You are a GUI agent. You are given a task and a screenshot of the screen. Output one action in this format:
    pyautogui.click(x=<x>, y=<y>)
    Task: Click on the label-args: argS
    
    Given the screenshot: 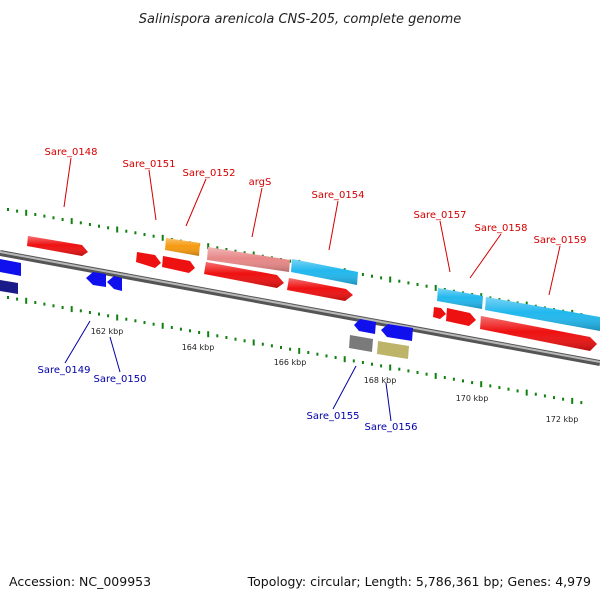 What is the action you would take?
    pyautogui.click(x=260, y=182)
    